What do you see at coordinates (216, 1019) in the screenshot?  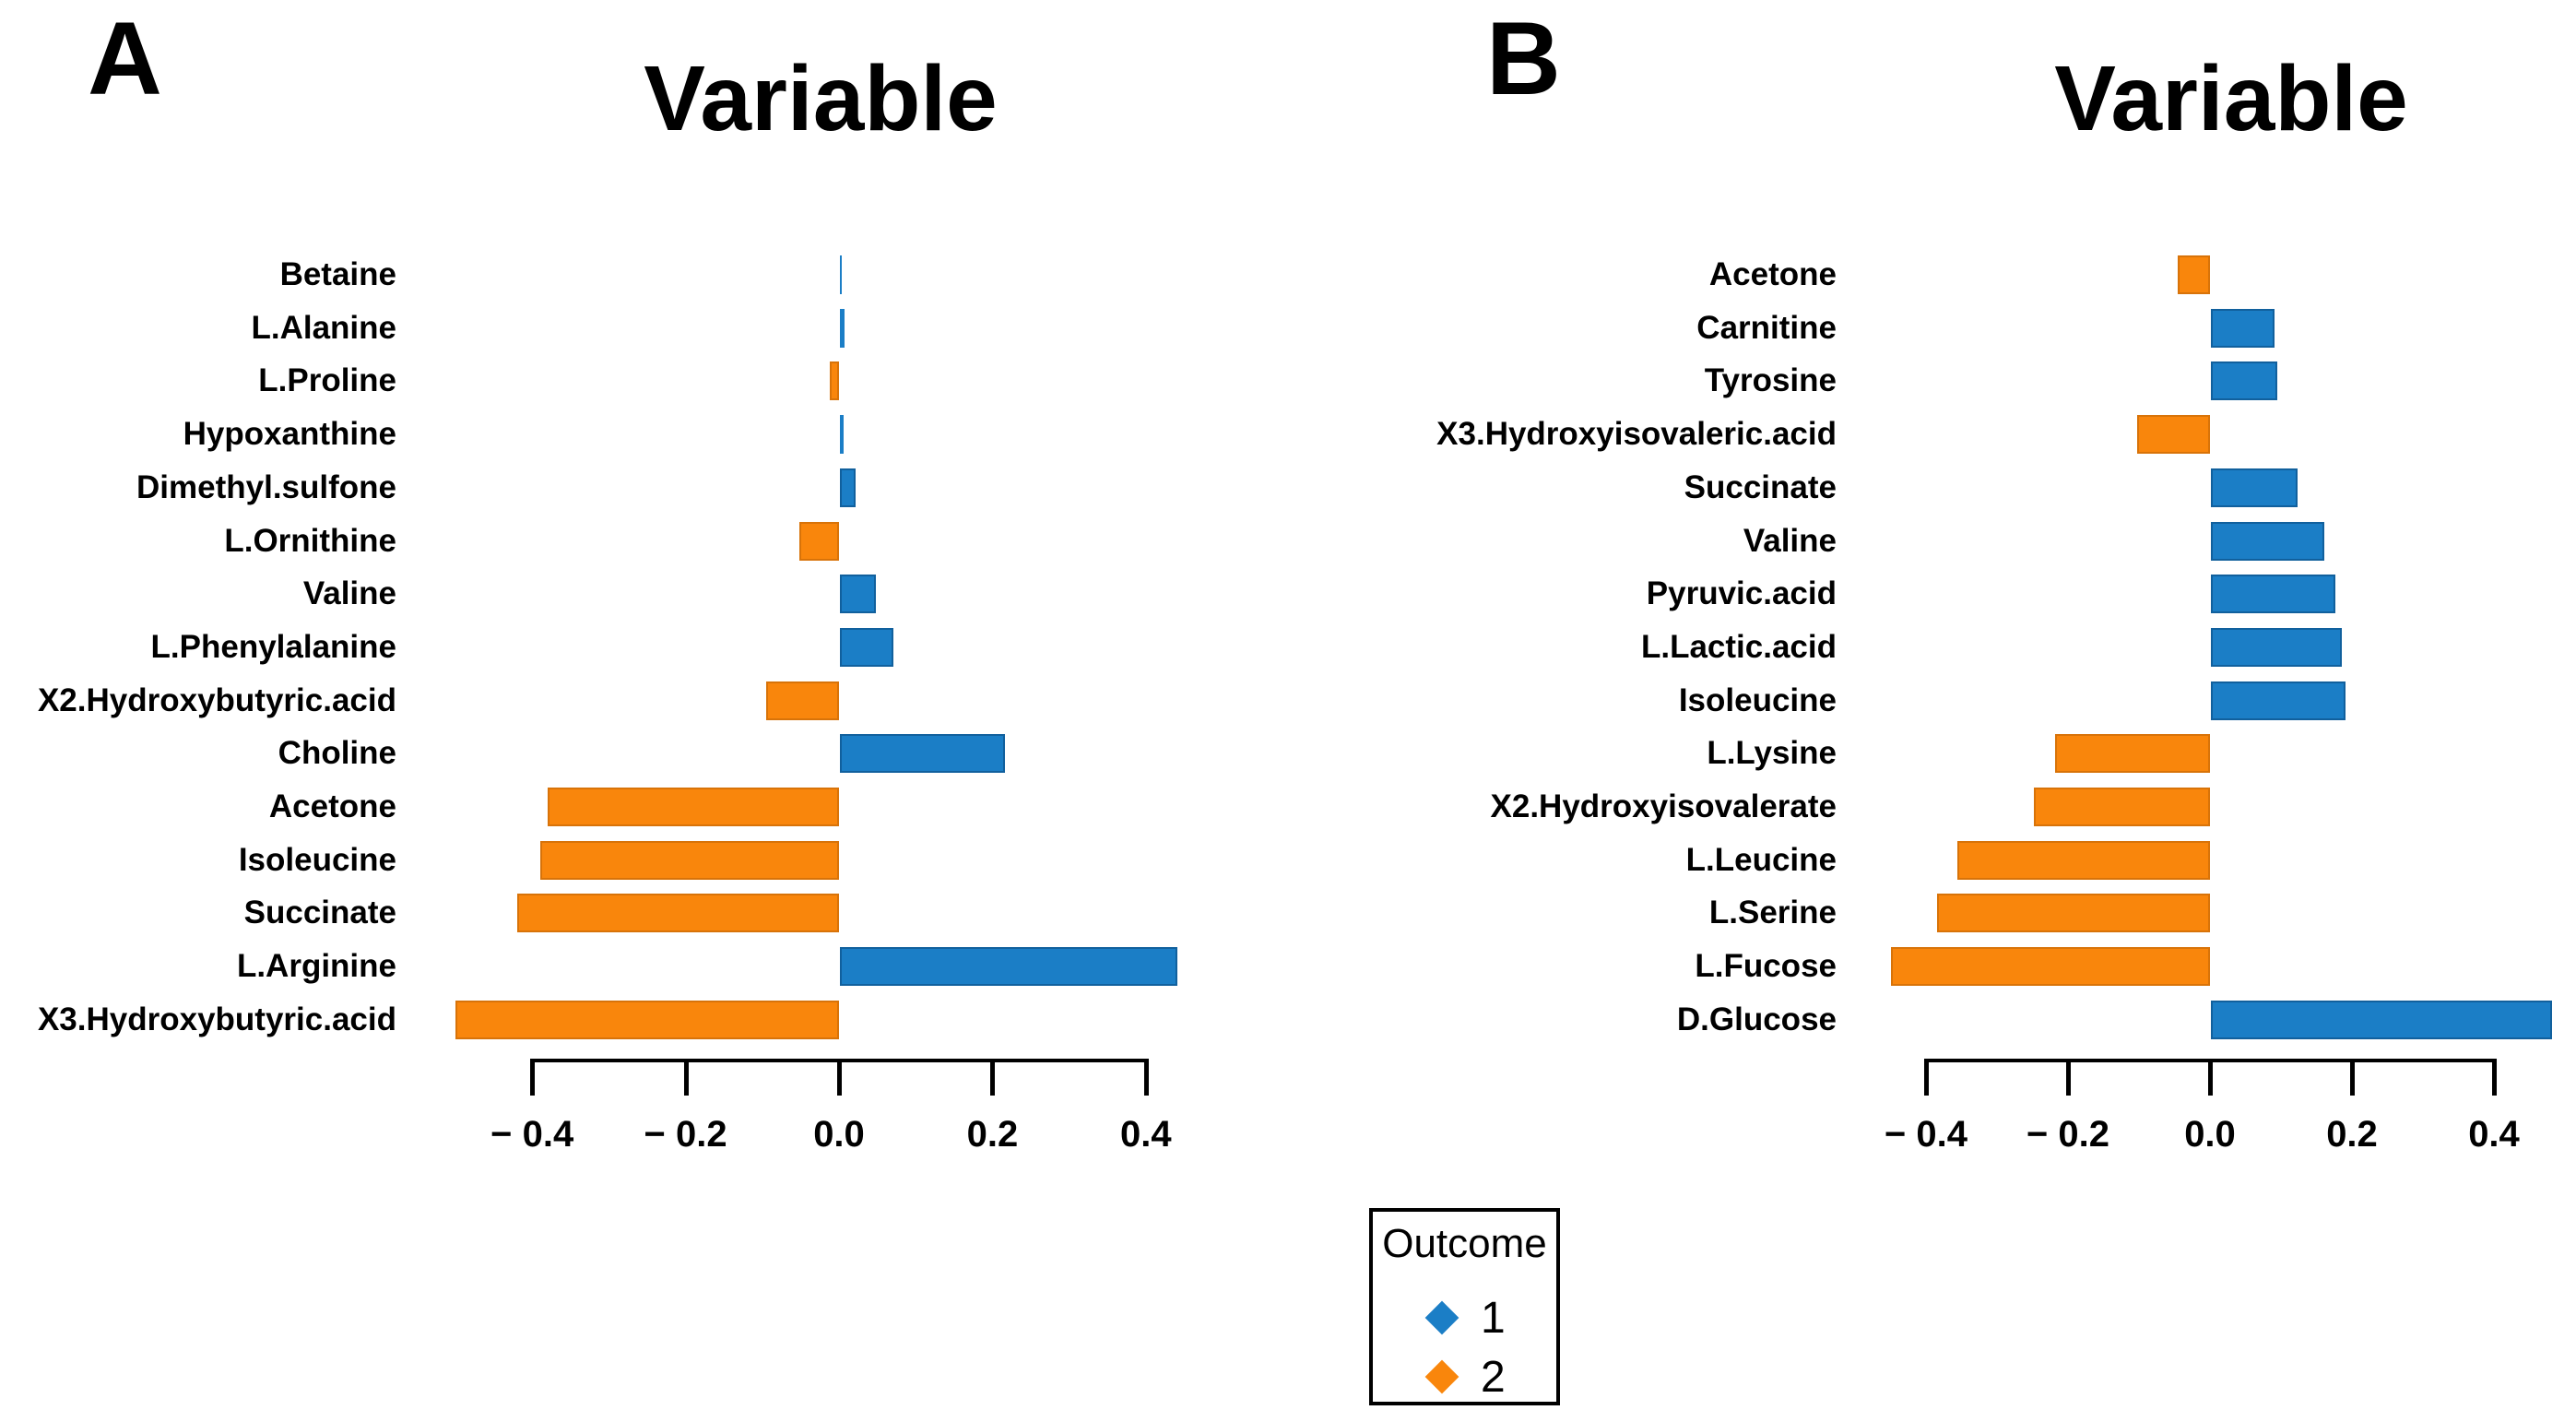 I see `category-label: X3.Hydroxybutyric.acid` at bounding box center [216, 1019].